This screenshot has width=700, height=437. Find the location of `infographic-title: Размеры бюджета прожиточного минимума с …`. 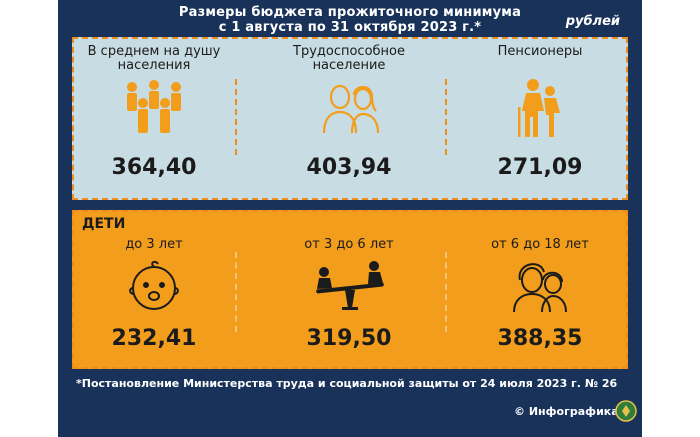

infographic-title: Размеры бюджета прожиточного минимума с … is located at coordinates (350, 20).